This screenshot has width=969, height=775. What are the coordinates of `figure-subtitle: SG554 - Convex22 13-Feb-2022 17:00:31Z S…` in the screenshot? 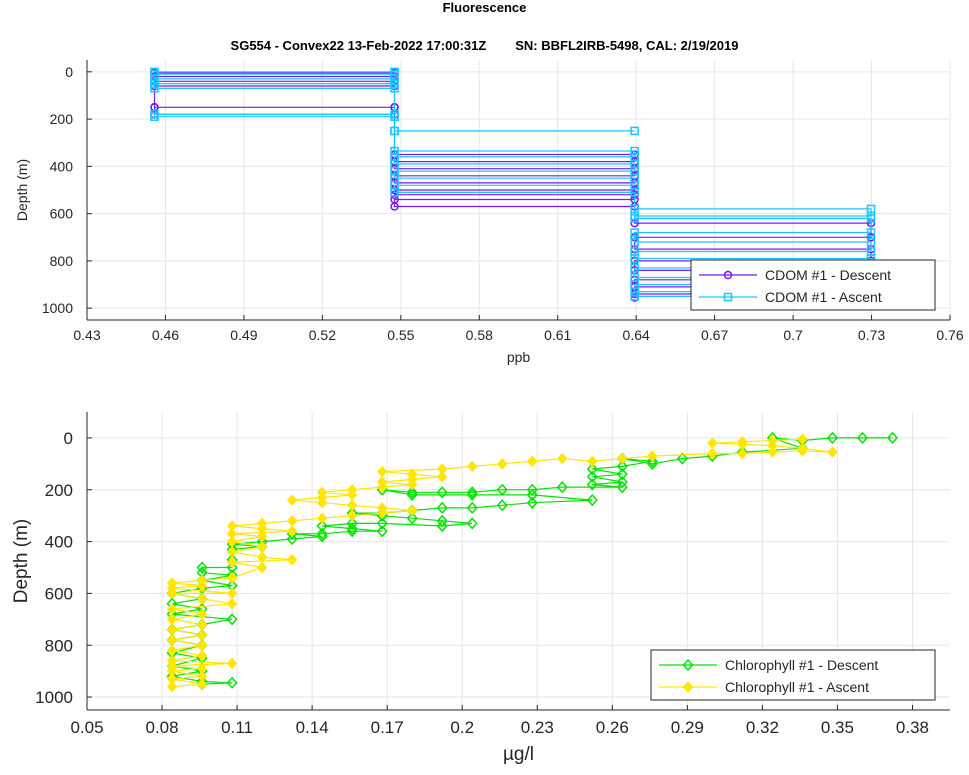 It's located at (484, 45).